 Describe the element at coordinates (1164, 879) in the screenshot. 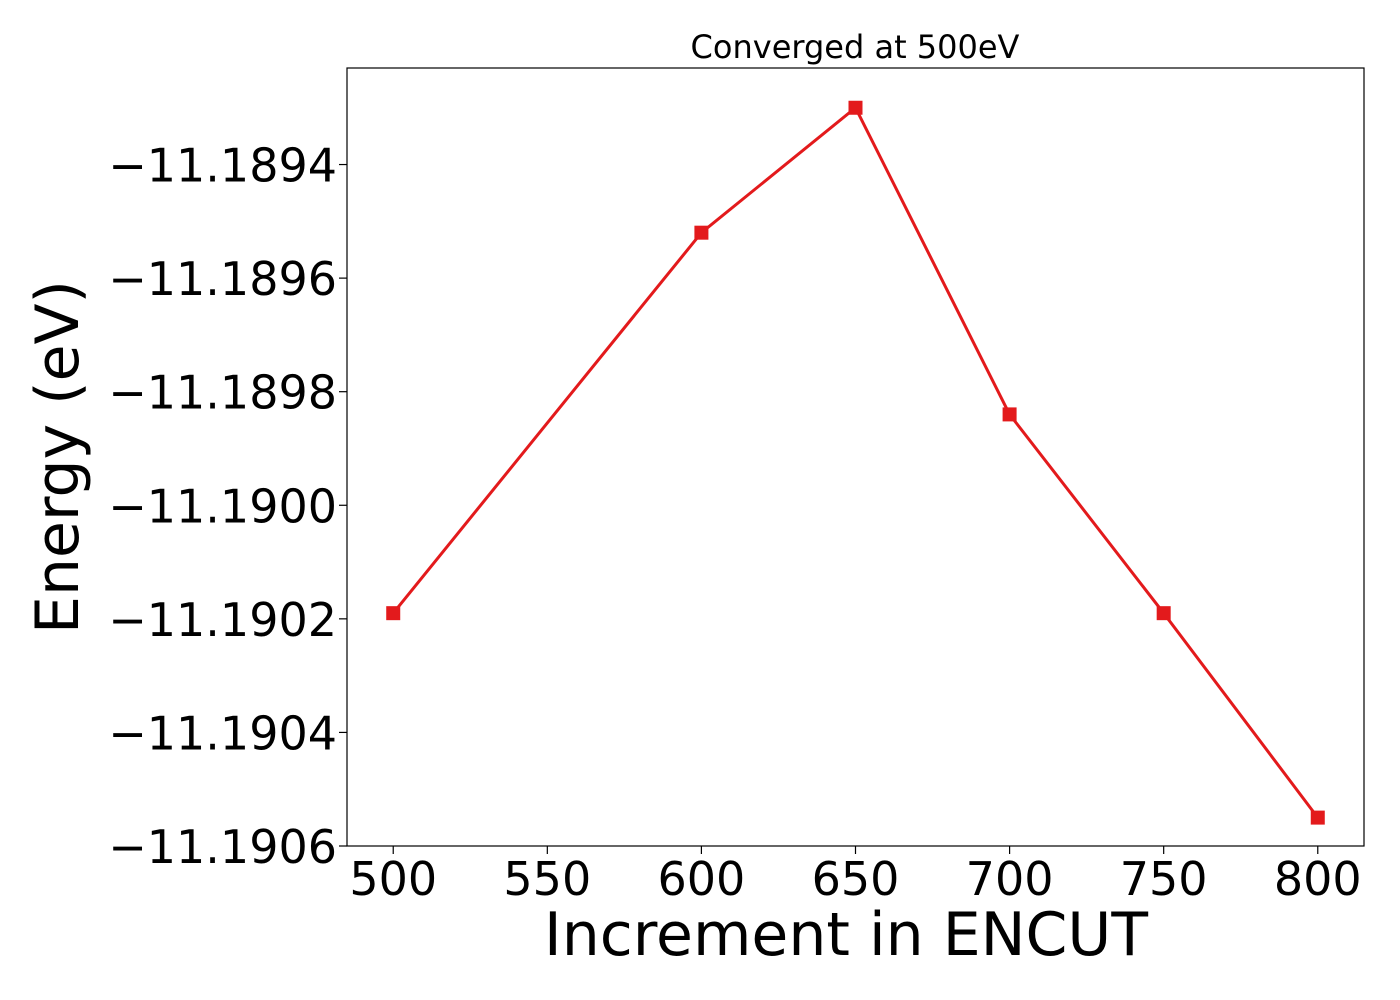

I see `x-tick-label: 750` at that location.